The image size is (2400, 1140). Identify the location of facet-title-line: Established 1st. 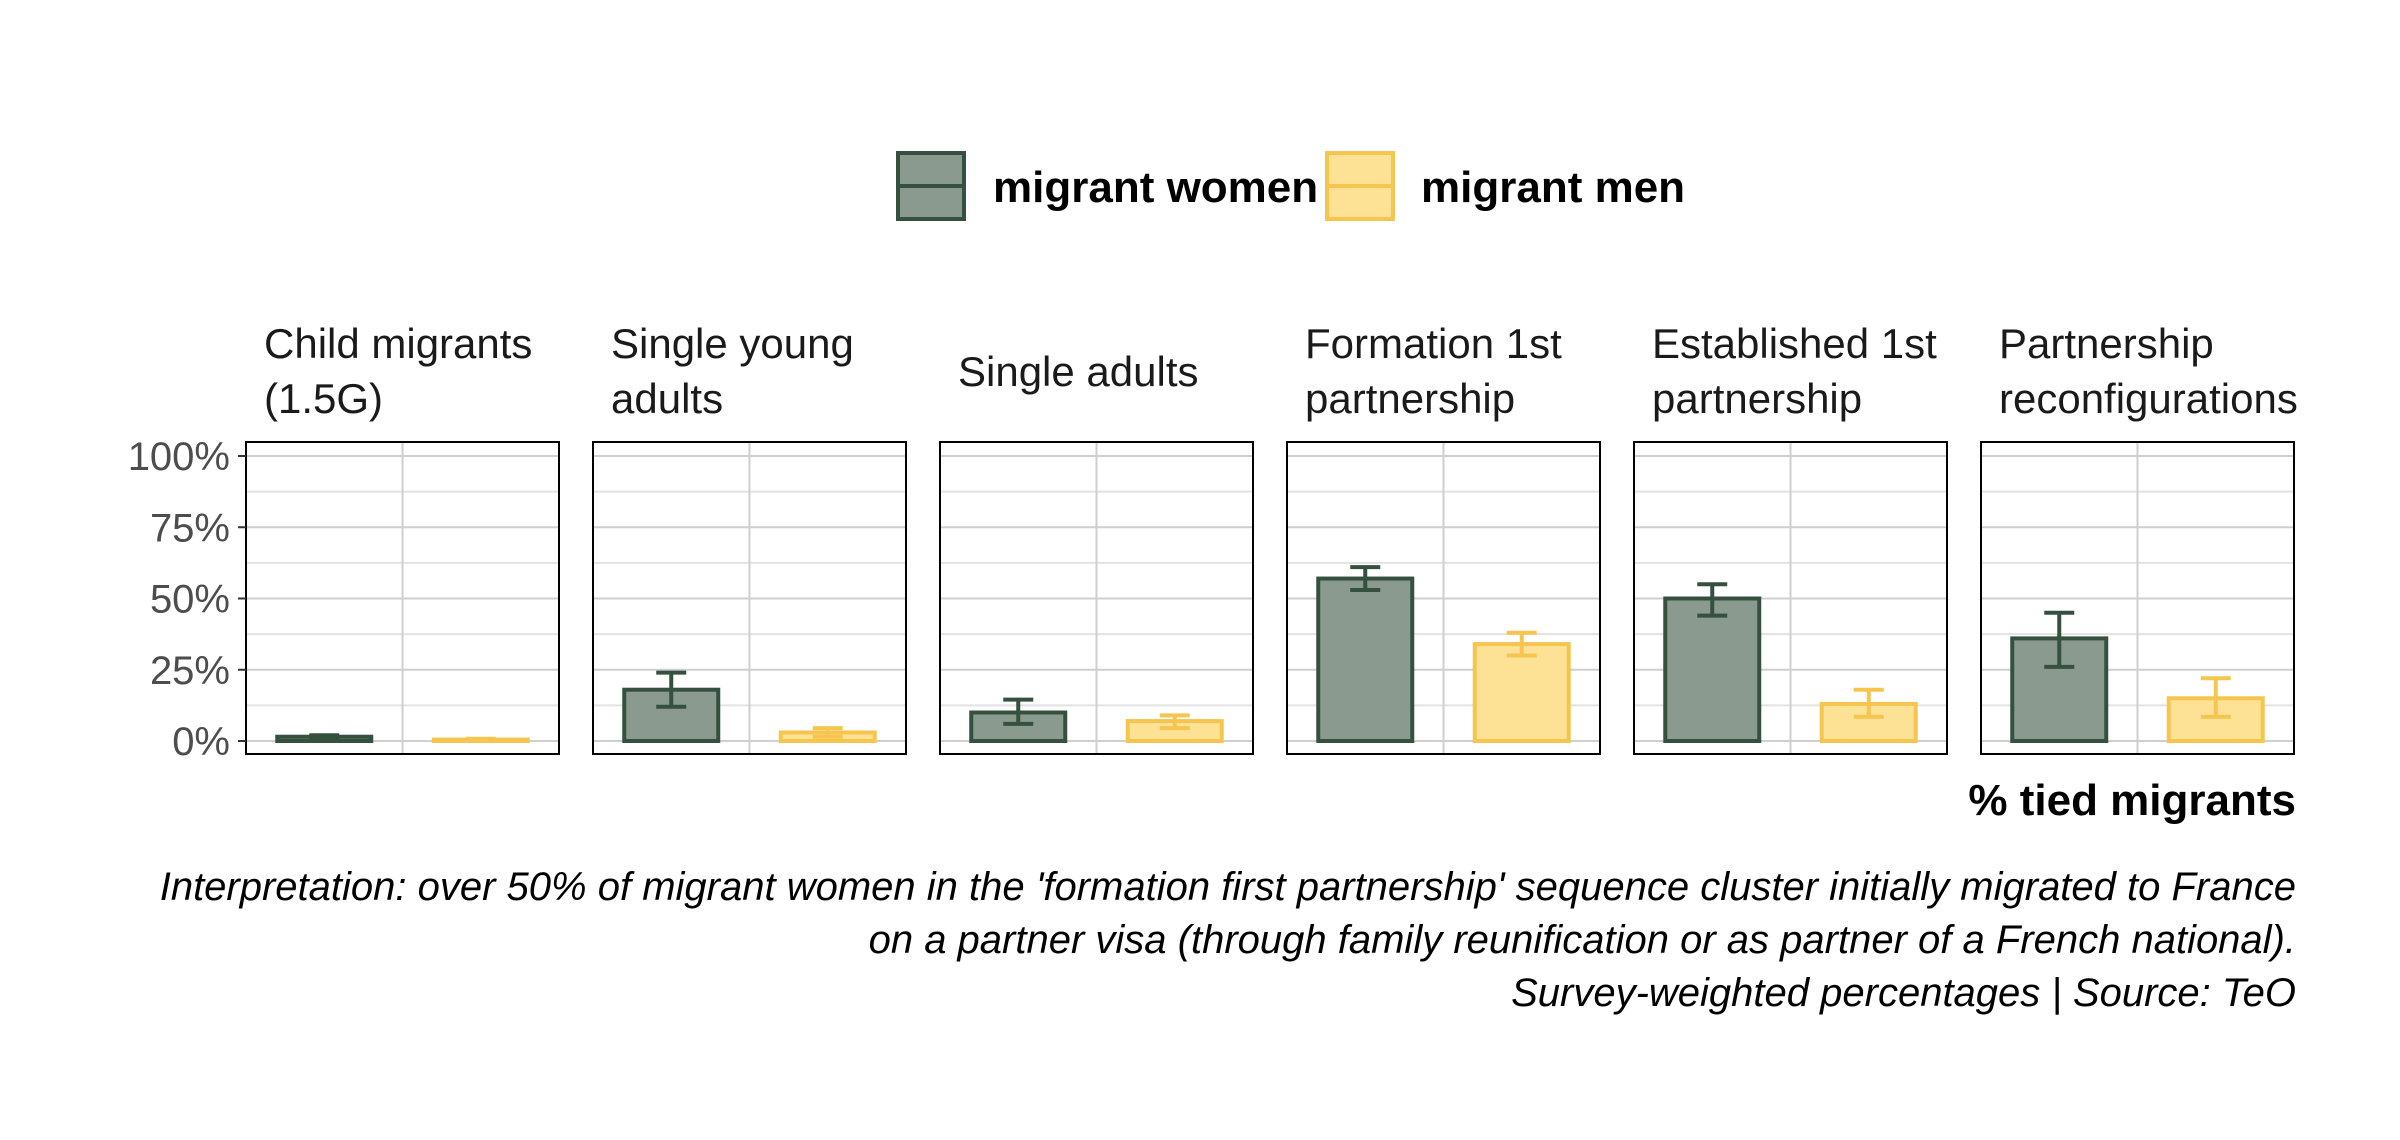
(1794, 343).